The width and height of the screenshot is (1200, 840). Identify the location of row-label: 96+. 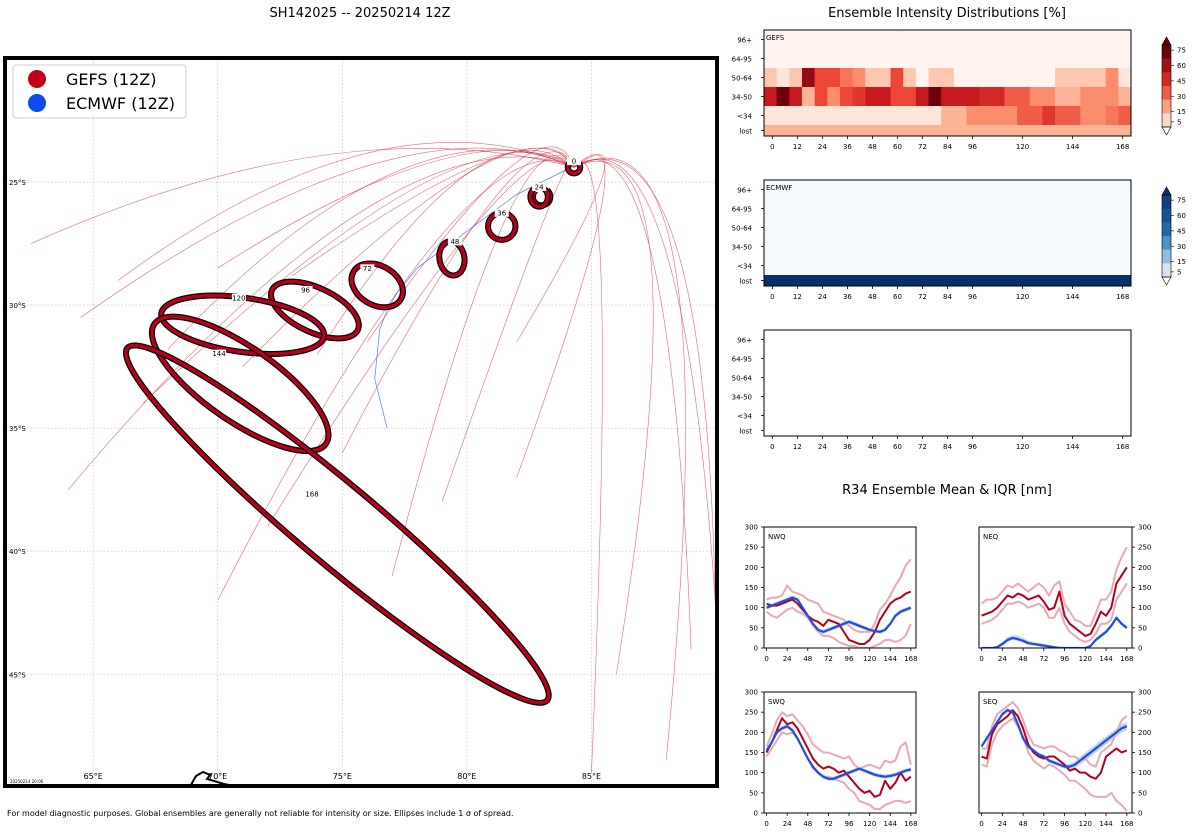
(744, 341).